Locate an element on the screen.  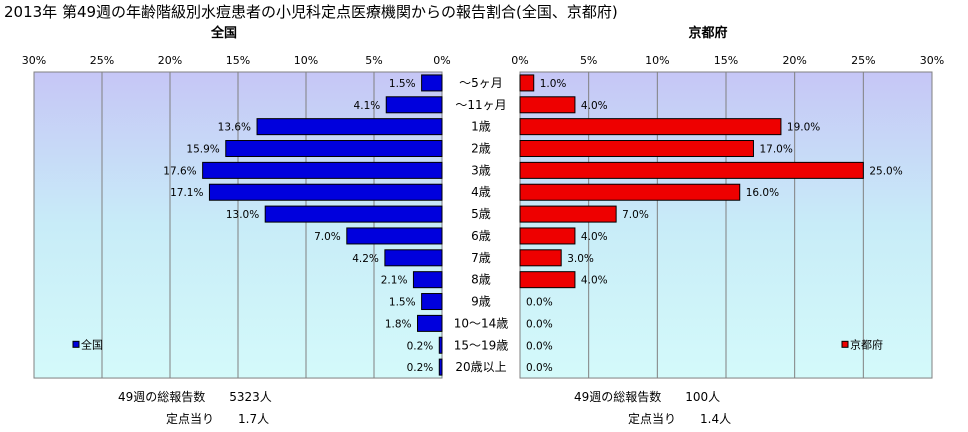
kyoto-legend-label: 京都府 is located at coordinates (866, 344).